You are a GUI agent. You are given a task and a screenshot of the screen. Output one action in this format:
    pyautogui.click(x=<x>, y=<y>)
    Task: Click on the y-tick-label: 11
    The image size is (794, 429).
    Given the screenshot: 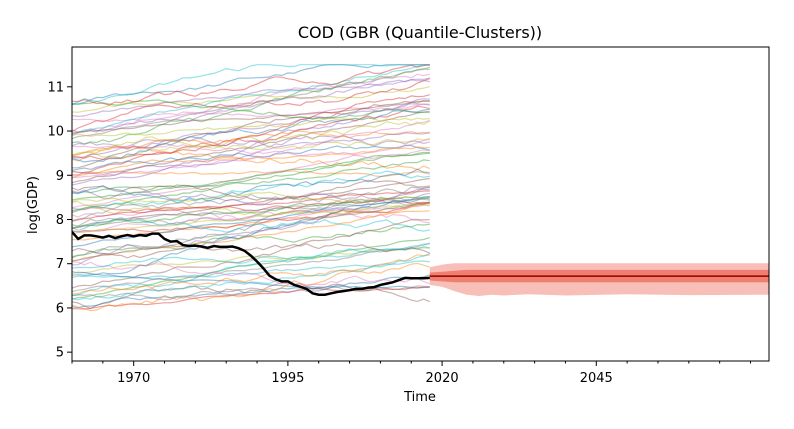 What is the action you would take?
    pyautogui.click(x=55, y=87)
    